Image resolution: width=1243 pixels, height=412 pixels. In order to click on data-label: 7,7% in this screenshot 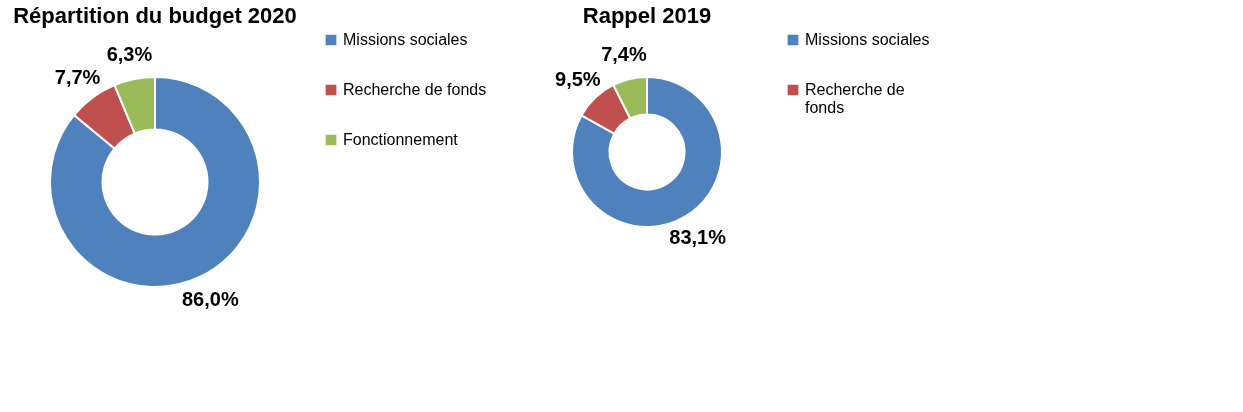, I will do `click(77, 76)`.